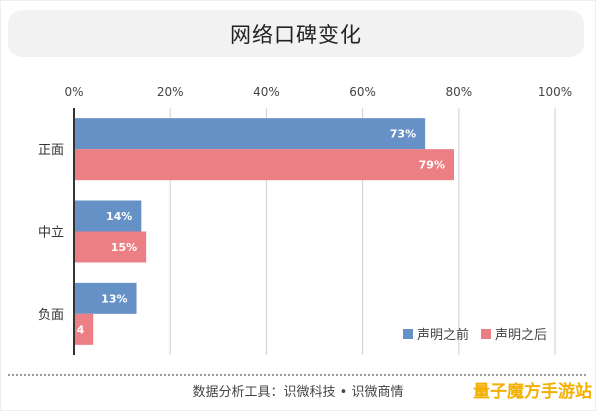 The width and height of the screenshot is (596, 411). What do you see at coordinates (555, 92) in the screenshot?
I see `x-tick-label: 100%` at bounding box center [555, 92].